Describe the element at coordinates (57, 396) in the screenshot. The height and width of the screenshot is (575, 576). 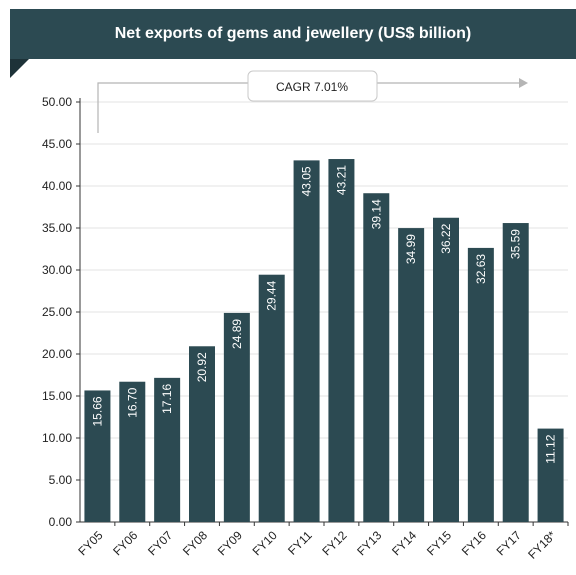
I see `y-tick-label: 15.00` at that location.